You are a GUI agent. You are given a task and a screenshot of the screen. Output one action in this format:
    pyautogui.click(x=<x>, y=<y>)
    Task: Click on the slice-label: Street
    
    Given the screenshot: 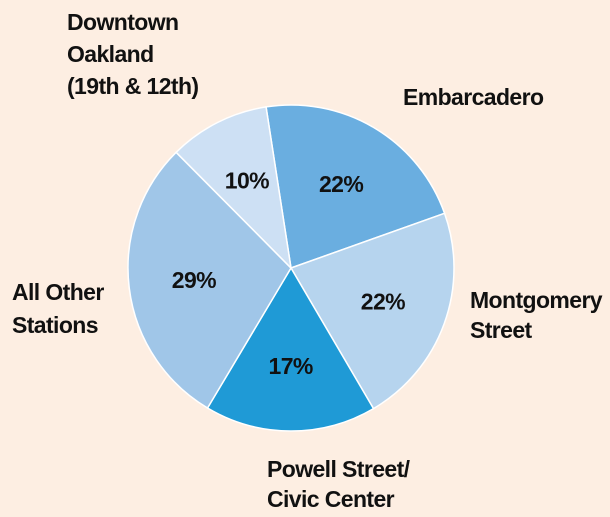 What is the action you would take?
    pyautogui.click(x=501, y=330)
    